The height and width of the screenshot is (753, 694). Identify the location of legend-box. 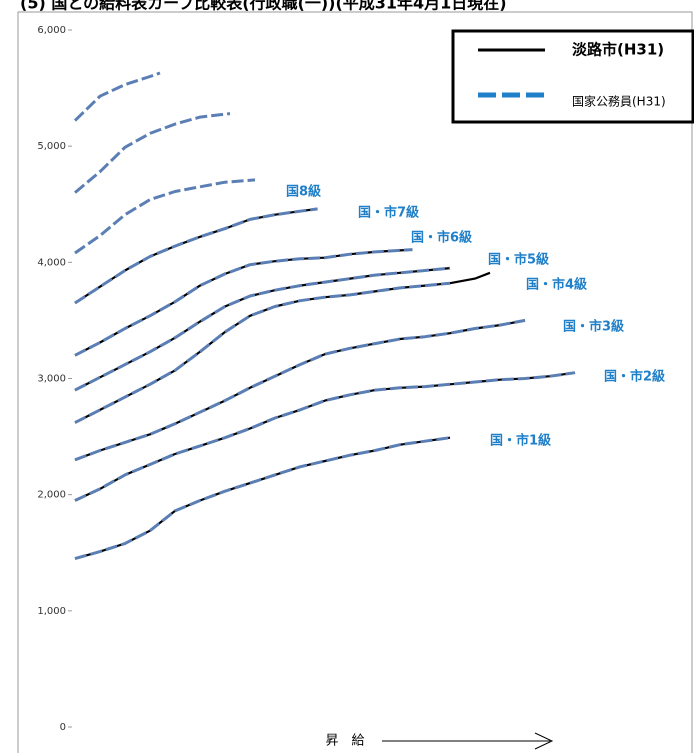
(572, 76).